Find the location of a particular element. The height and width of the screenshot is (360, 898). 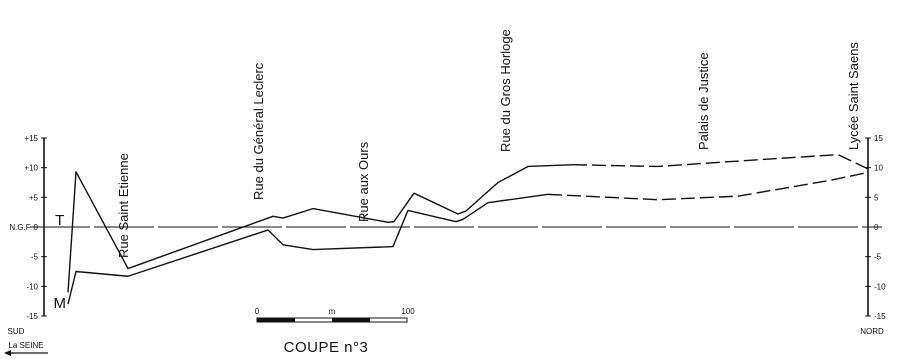

right-tick-label: -5 is located at coordinates (878, 257).